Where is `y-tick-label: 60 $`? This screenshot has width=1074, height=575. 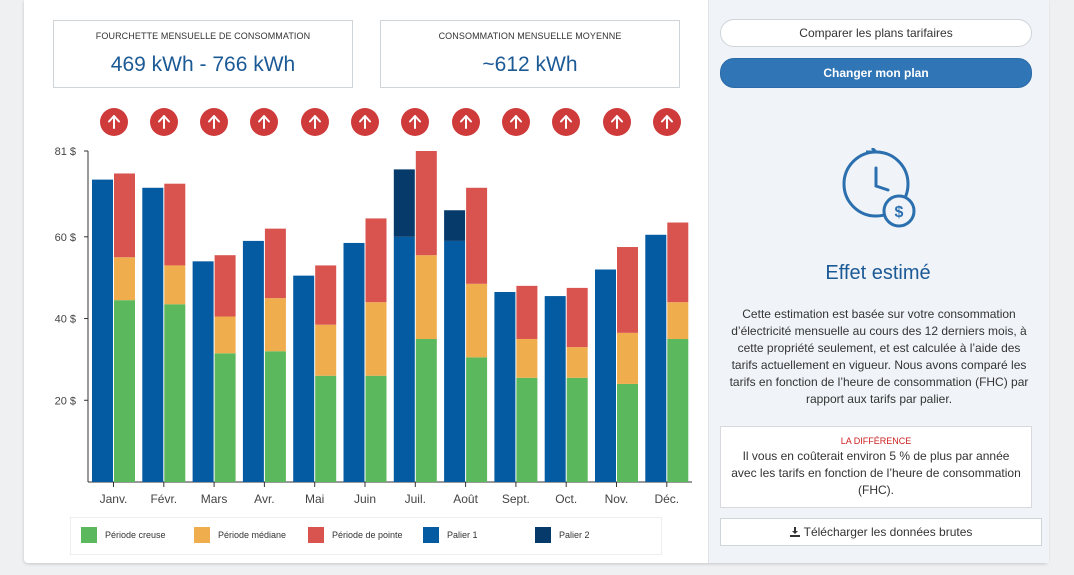 y-tick-label: 60 $ is located at coordinates (65, 238).